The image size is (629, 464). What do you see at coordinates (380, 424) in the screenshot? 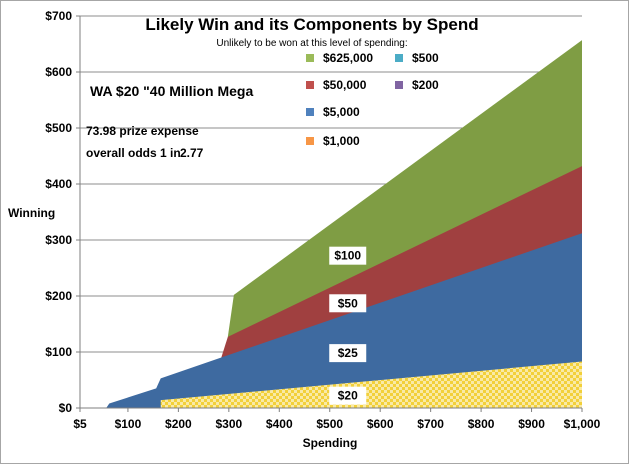
I see `x-tick-label: $600` at bounding box center [380, 424].